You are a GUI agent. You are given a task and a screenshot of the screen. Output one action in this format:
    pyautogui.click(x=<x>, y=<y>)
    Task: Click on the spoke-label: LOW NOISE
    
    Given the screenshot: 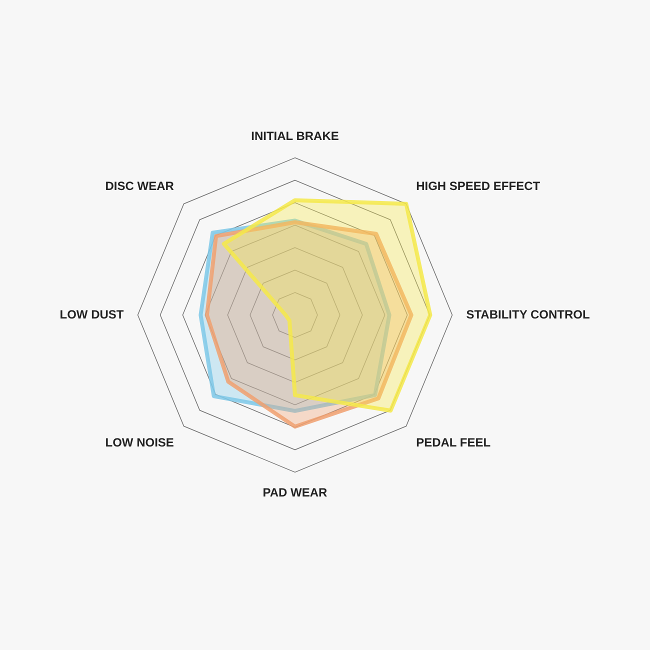 What is the action you would take?
    pyautogui.click(x=139, y=443)
    